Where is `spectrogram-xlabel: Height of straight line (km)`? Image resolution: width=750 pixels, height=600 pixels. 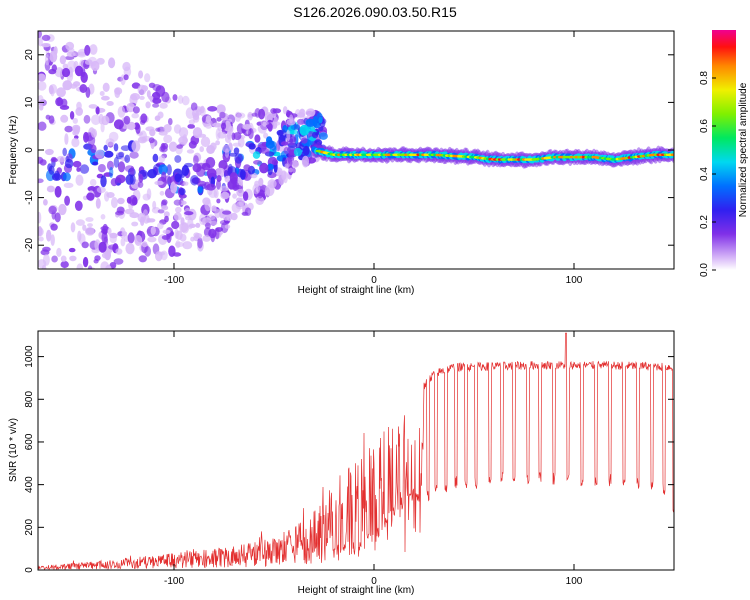 spectrogram-xlabel: Height of straight line (km) is located at coordinates (356, 290).